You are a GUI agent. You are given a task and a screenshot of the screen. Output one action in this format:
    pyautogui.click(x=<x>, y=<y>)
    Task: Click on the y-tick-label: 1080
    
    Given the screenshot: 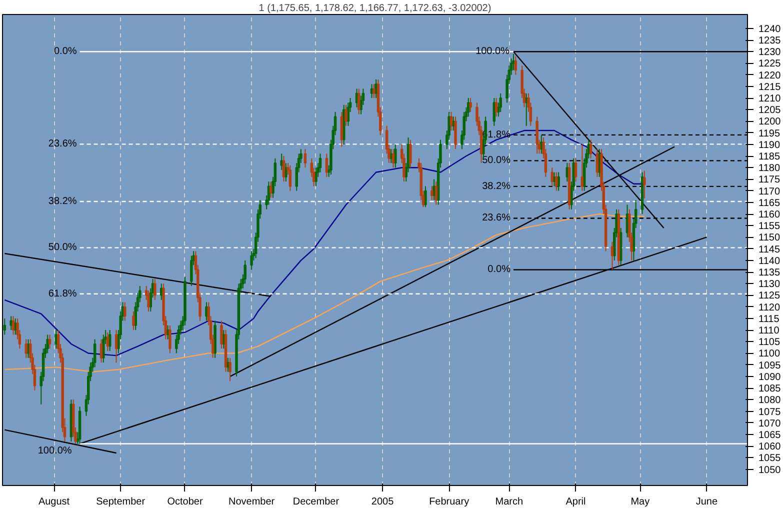 What is the action you would take?
    pyautogui.click(x=770, y=400)
    